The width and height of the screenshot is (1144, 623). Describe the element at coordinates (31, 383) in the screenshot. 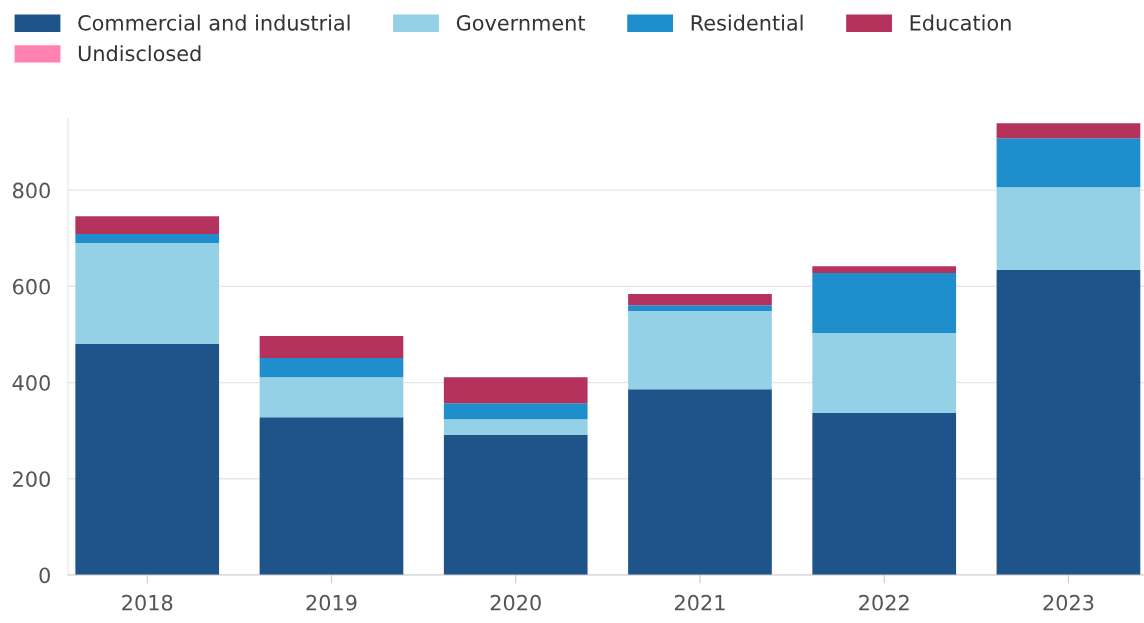

I see `y-tick-label: 400` at that location.